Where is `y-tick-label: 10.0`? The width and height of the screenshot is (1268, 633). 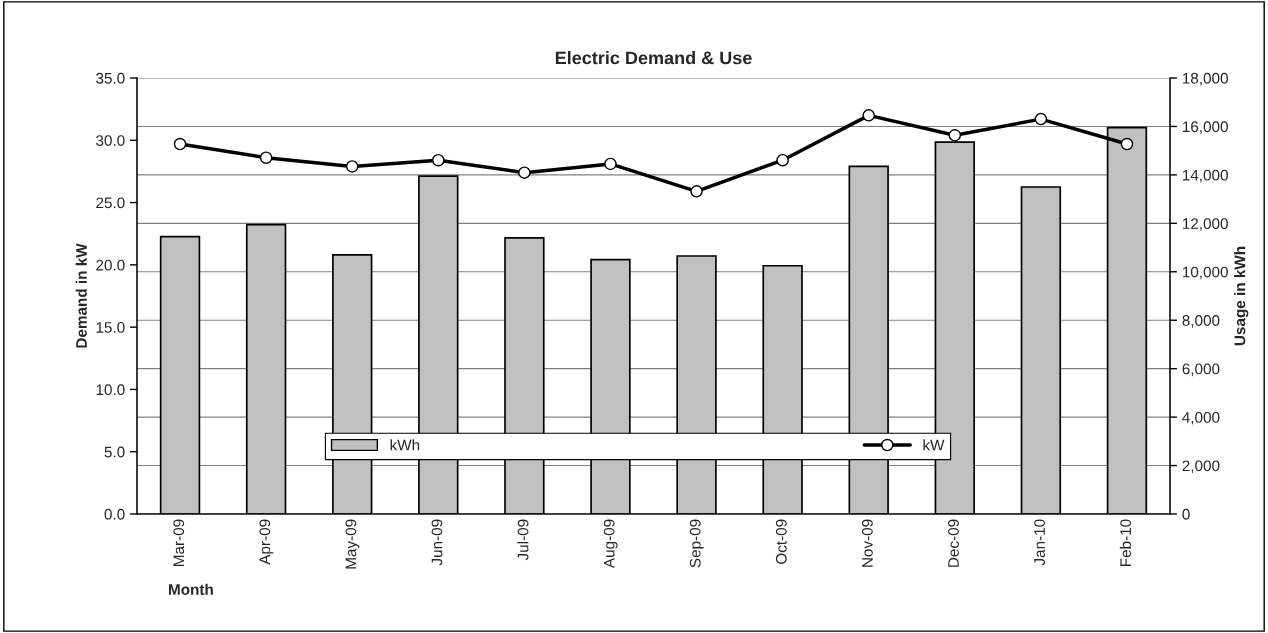 y-tick-label: 10.0 is located at coordinates (110, 390).